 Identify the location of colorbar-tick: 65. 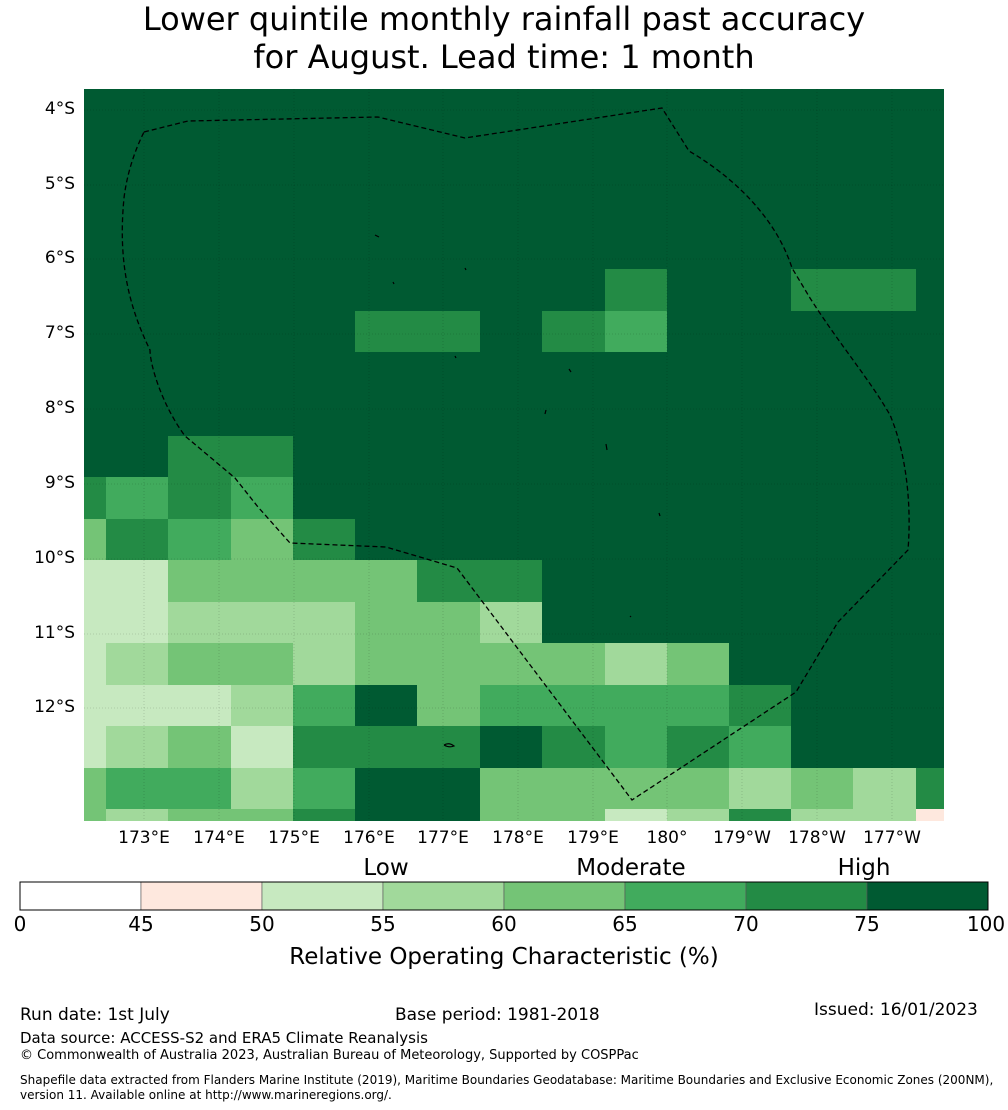
(625, 924).